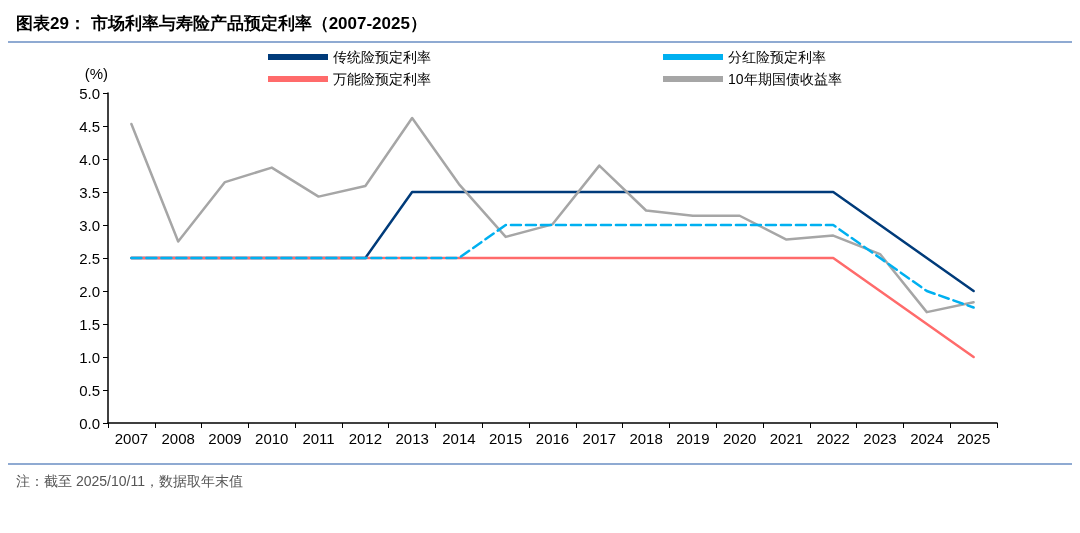  What do you see at coordinates (225, 438) in the screenshot?
I see `x-tick-label: 2009` at bounding box center [225, 438].